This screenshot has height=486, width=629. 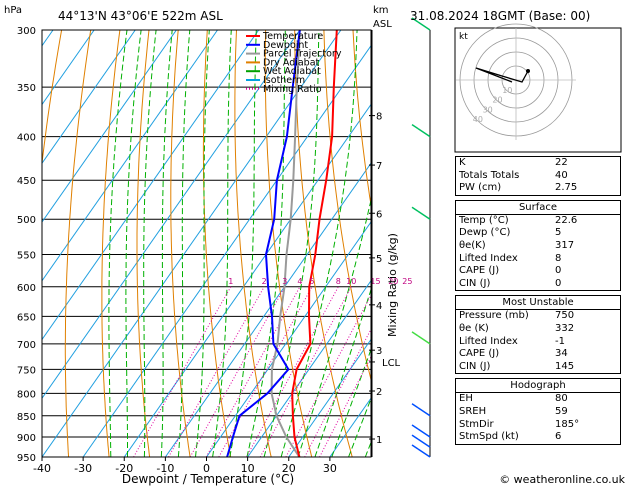 What do you see at coordinates (476, 424) in the screenshot?
I see `stat-label: StmDir` at bounding box center [476, 424].